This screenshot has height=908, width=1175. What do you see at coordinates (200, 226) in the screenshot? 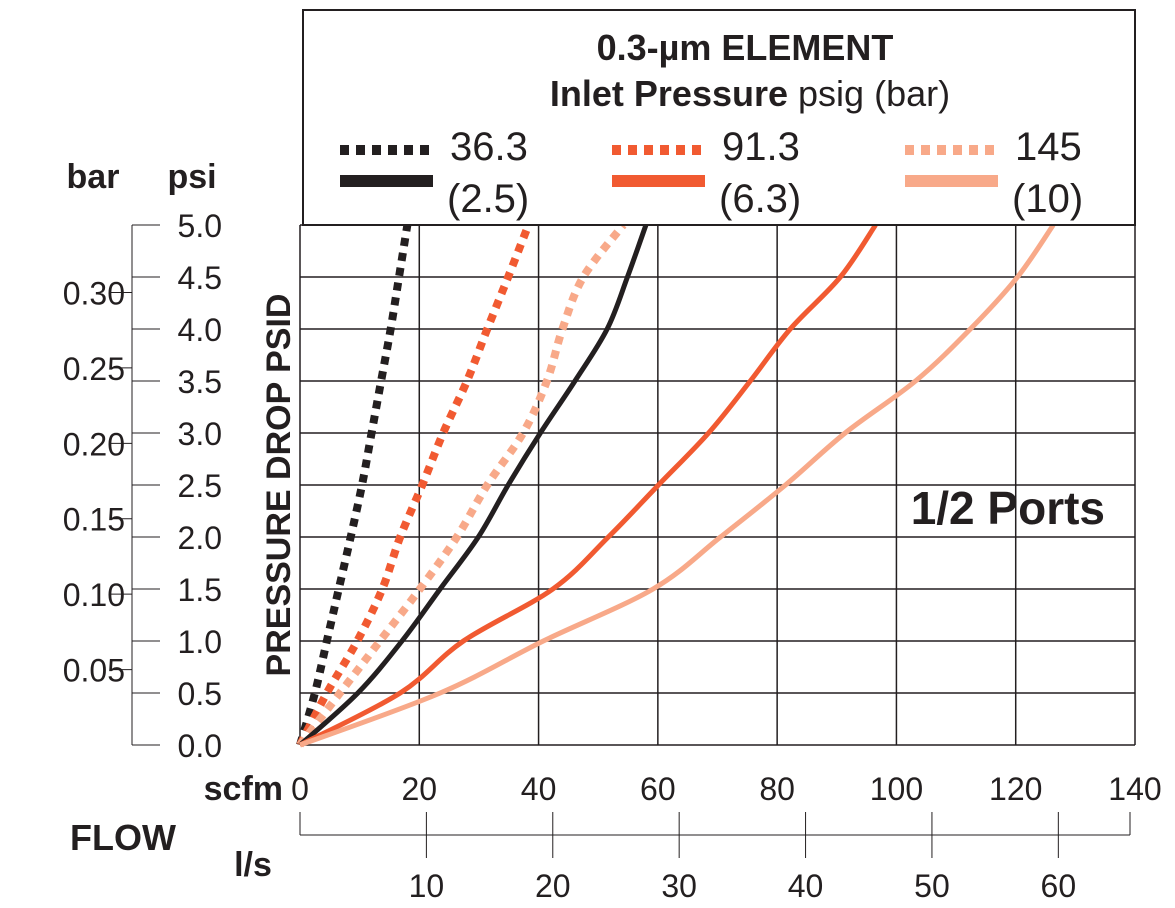
I see `y-tick-label: 5.0` at bounding box center [200, 226].